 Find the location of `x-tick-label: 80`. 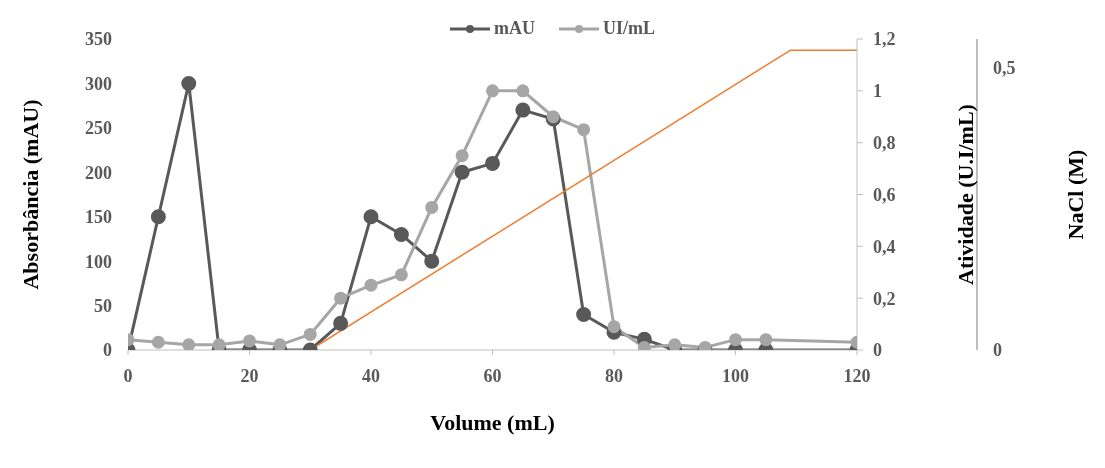

x-tick-label: 80 is located at coordinates (614, 375).